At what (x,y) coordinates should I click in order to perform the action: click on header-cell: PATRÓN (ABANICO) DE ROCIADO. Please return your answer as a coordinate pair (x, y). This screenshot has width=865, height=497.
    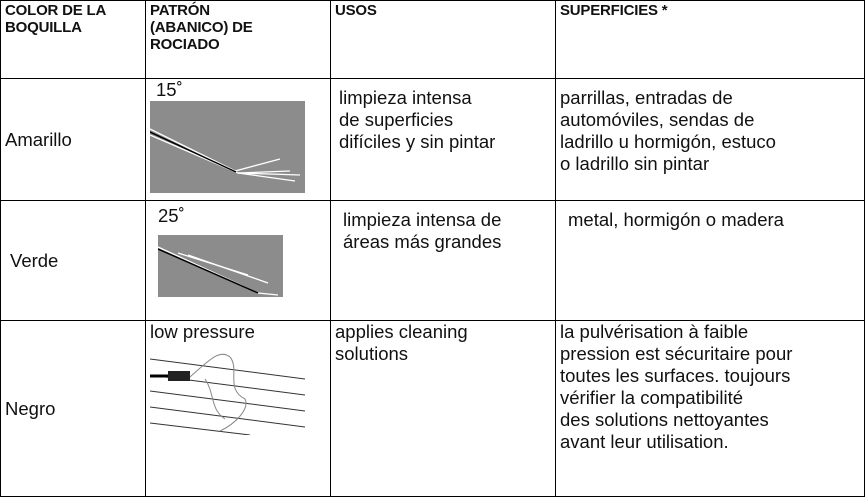
    Looking at the image, I should click on (238, 39).